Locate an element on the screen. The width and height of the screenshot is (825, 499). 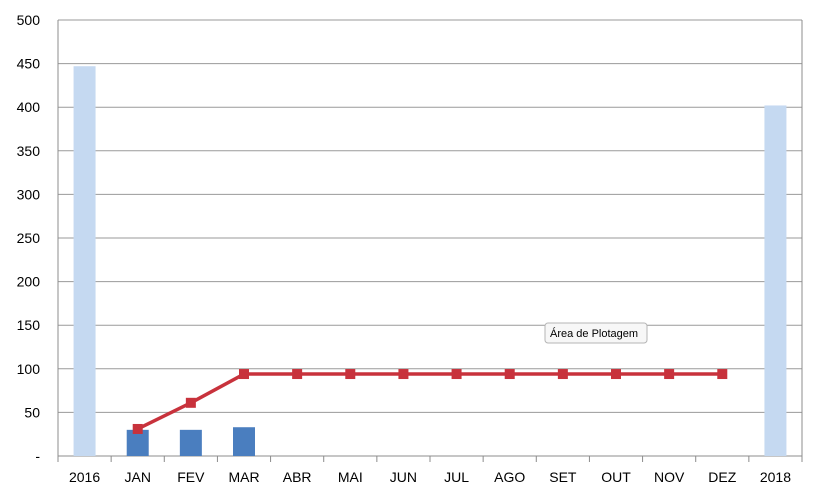
y-tick-label: - is located at coordinates (37, 456).